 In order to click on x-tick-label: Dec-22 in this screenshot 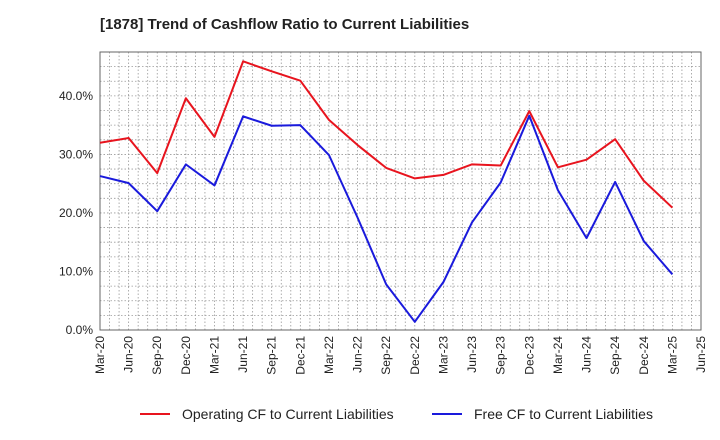, I will do `click(415, 355)`.